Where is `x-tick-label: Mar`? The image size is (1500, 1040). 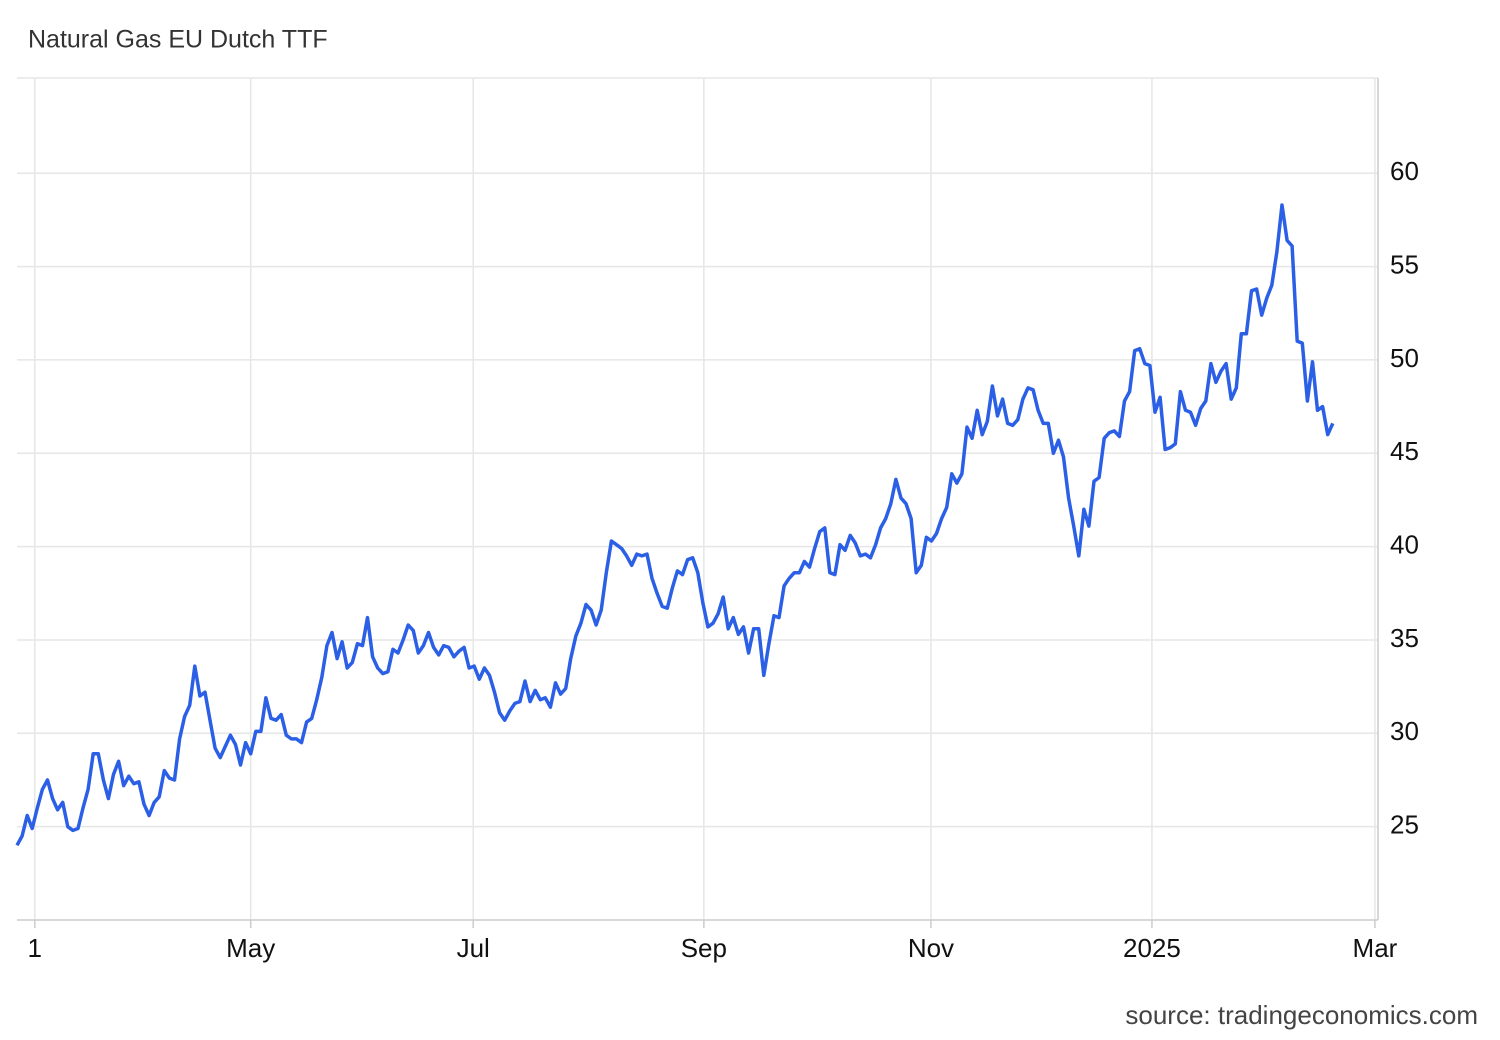
x-tick-label: Mar is located at coordinates (1375, 948).